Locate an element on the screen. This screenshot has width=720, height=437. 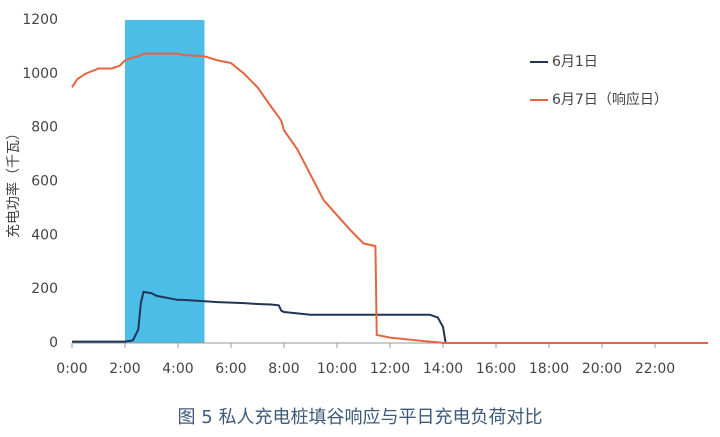
legend-label: 6月7日（响应日） is located at coordinates (610, 99).